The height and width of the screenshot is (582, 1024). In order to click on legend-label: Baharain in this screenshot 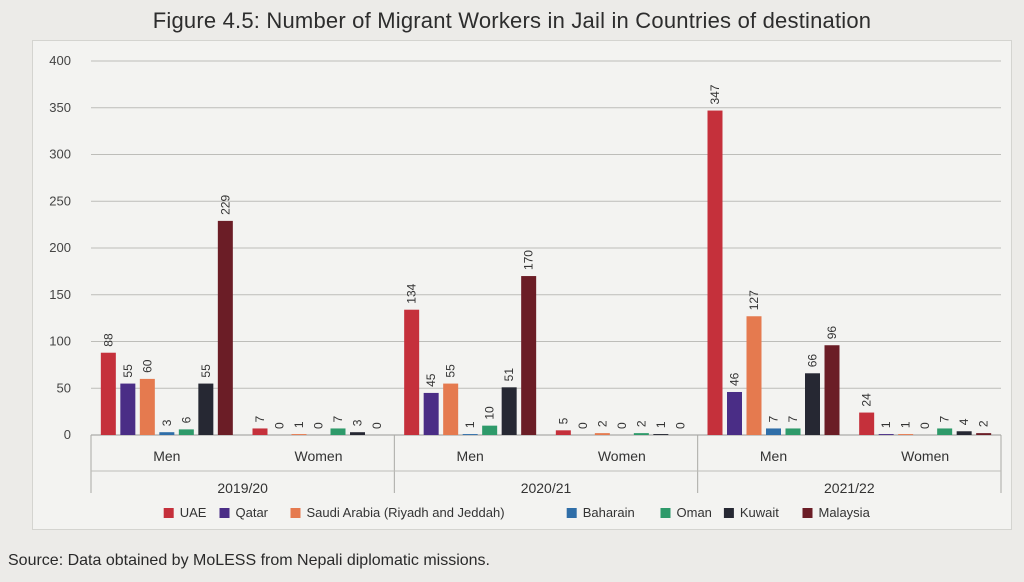, I will do `click(609, 512)`.